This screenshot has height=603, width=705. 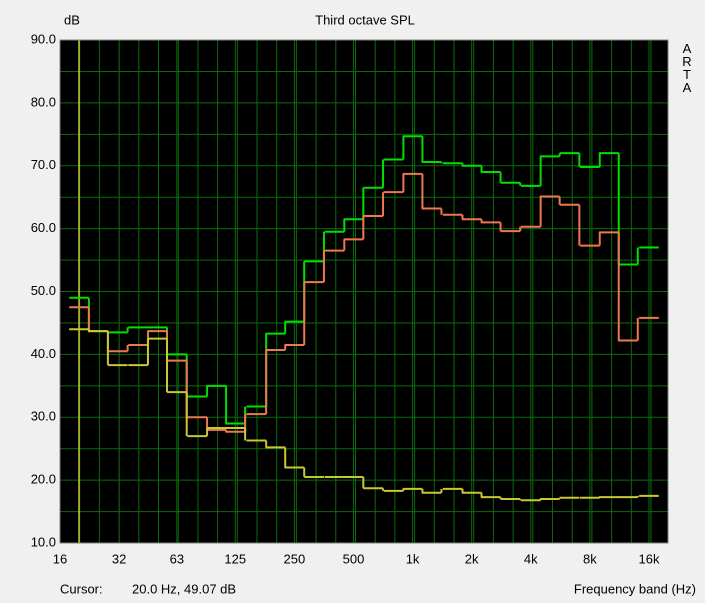 I want to click on x-tick-label: 250, so click(x=295, y=558).